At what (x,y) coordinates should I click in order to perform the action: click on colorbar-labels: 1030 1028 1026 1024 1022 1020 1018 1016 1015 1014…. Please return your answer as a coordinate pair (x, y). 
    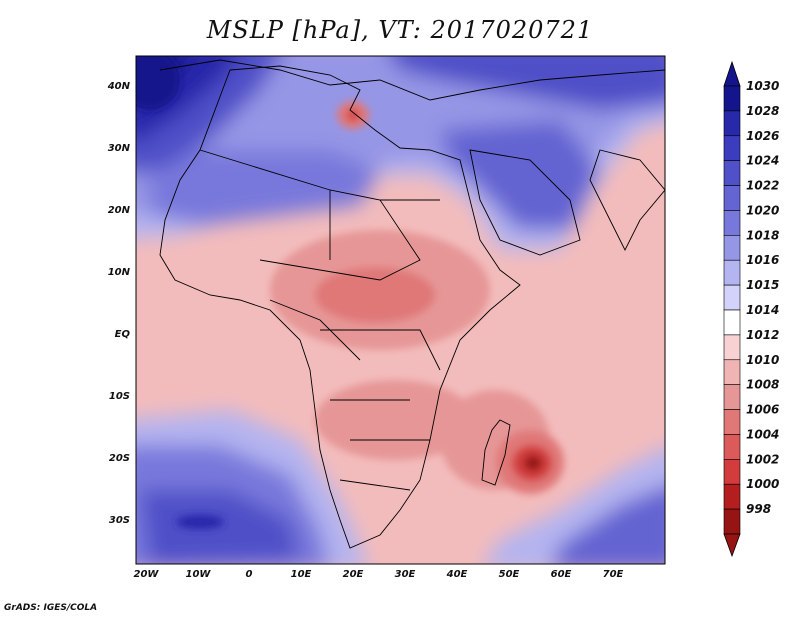
    Looking at the image, I should click on (762, 297).